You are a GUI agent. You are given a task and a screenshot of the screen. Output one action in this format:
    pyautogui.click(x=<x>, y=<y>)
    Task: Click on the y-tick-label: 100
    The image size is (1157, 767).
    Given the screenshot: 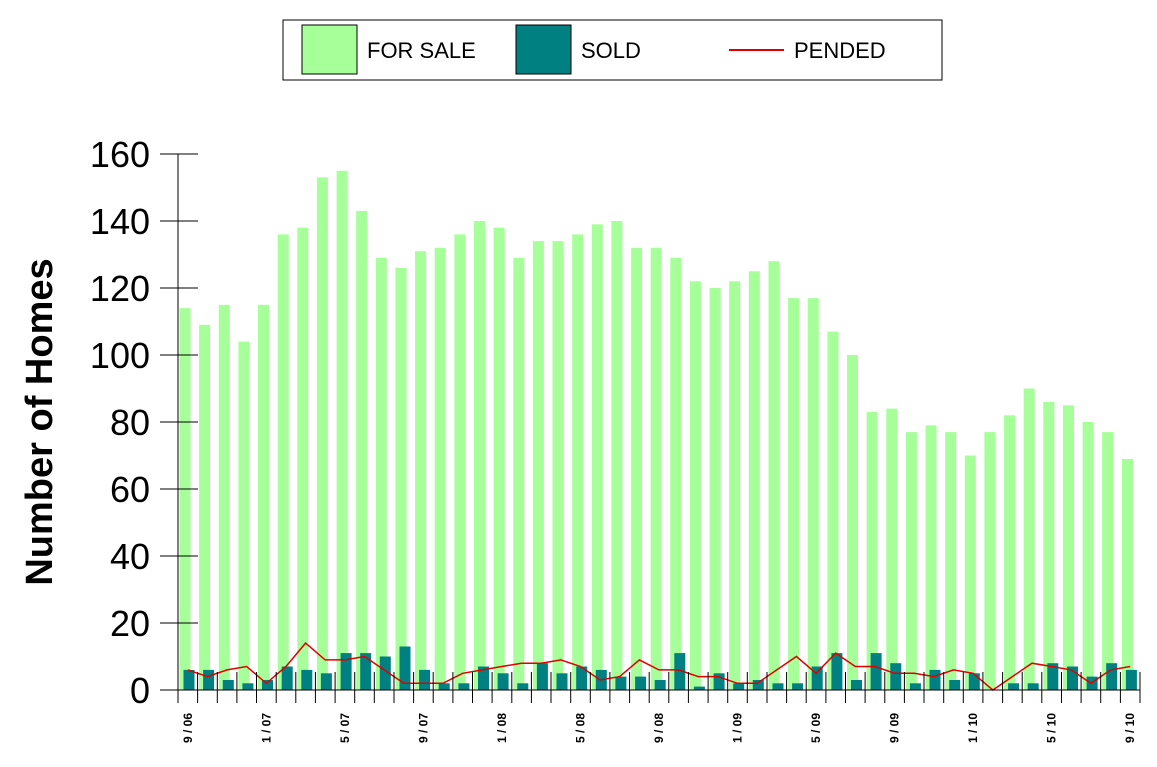 What is the action you would take?
    pyautogui.click(x=120, y=355)
    